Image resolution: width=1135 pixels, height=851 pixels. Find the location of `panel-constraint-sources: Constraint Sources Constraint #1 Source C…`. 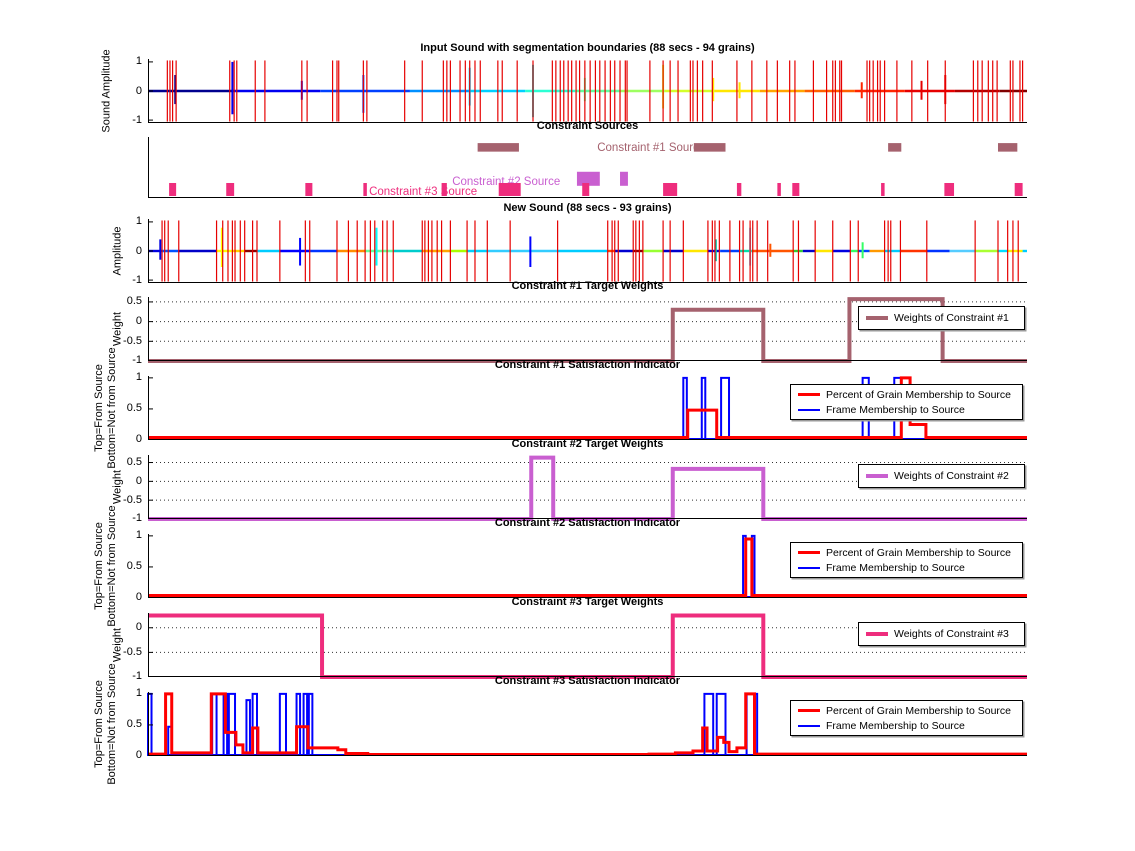

panel-constraint-sources: Constraint Sources Constraint #1 Source C… is located at coordinates (587, 159).